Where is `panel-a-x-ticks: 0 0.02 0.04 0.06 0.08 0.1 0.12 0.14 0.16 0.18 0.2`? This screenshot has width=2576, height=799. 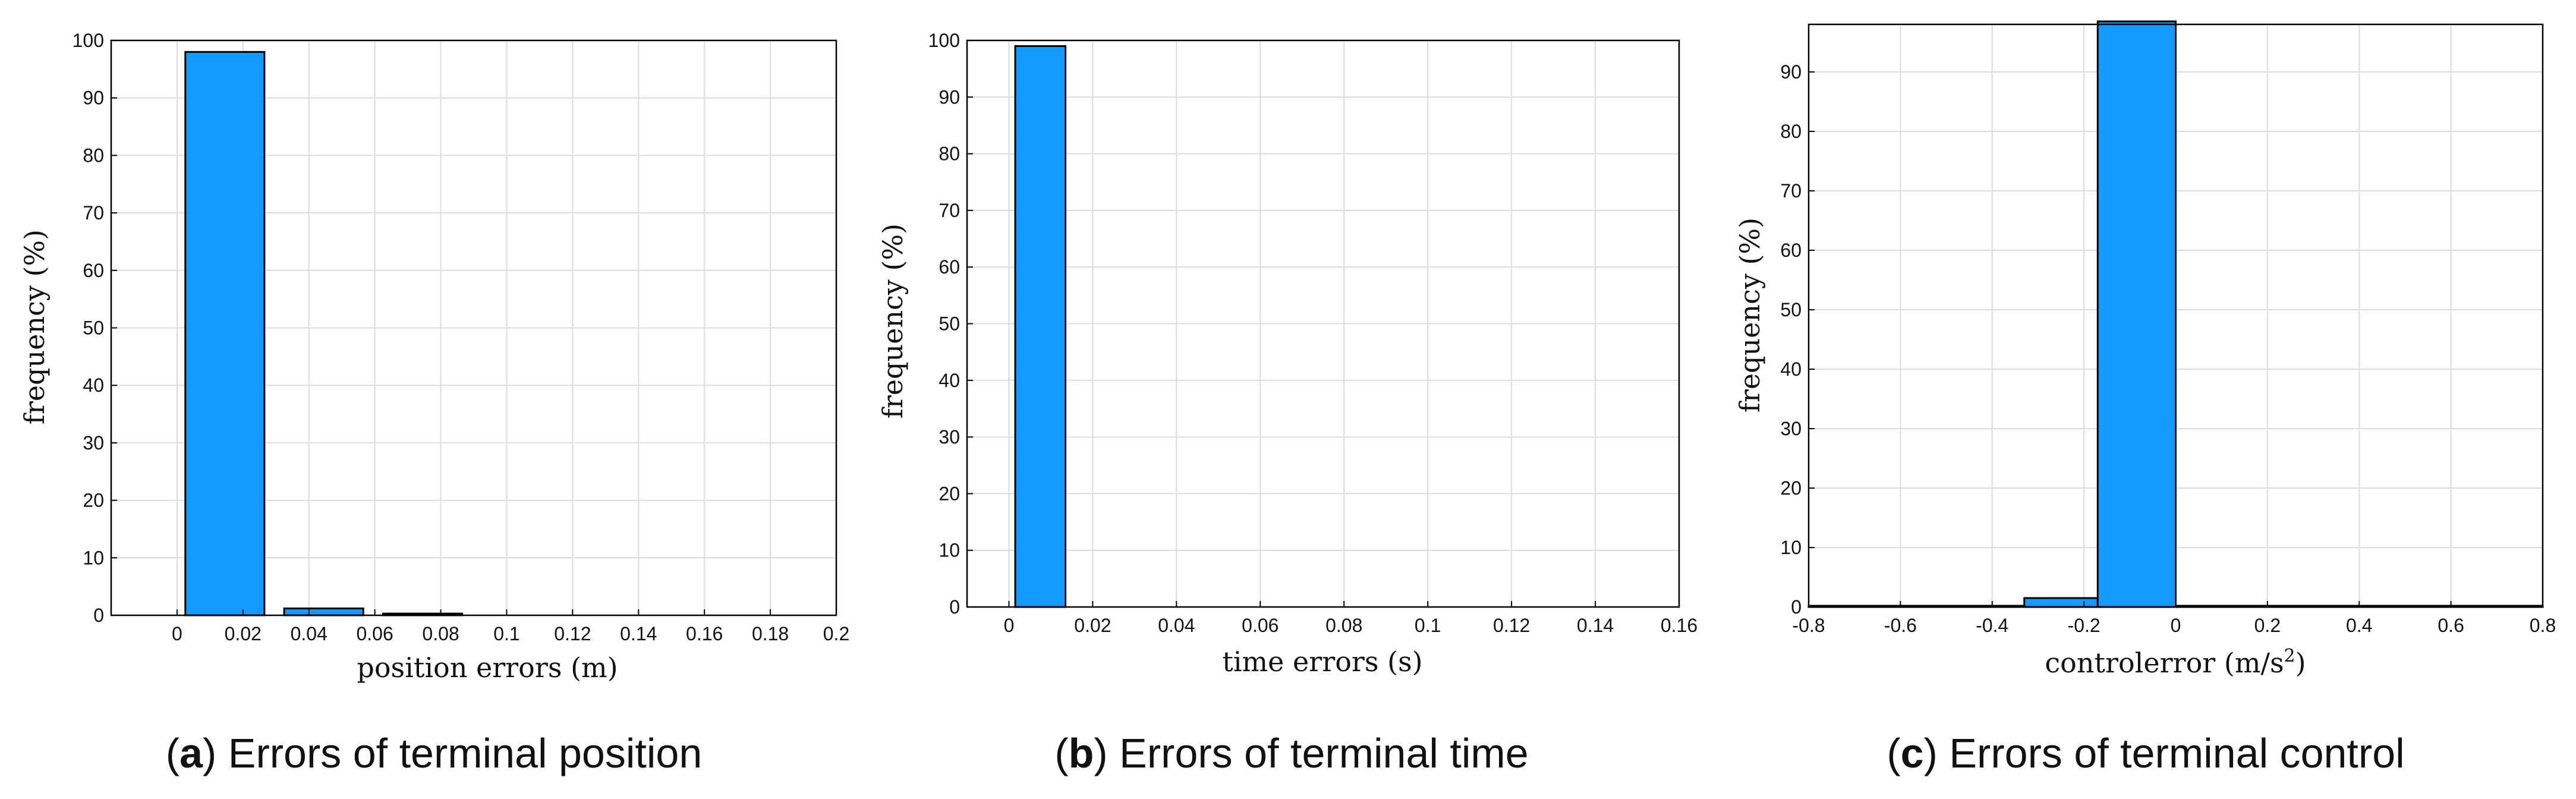 panel-a-x-ticks: 0 0.02 0.04 0.06 0.08 0.1 0.12 0.14 0.16 0.18 0.2 is located at coordinates (511, 627).